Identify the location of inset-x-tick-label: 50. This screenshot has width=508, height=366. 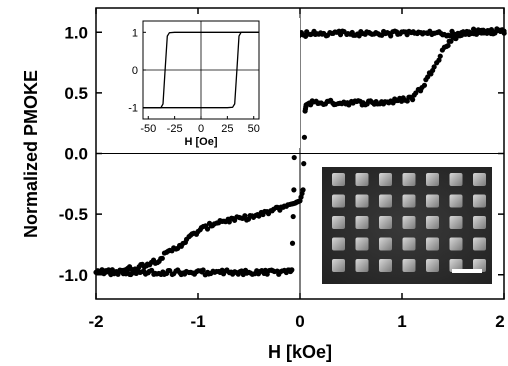
(254, 129).